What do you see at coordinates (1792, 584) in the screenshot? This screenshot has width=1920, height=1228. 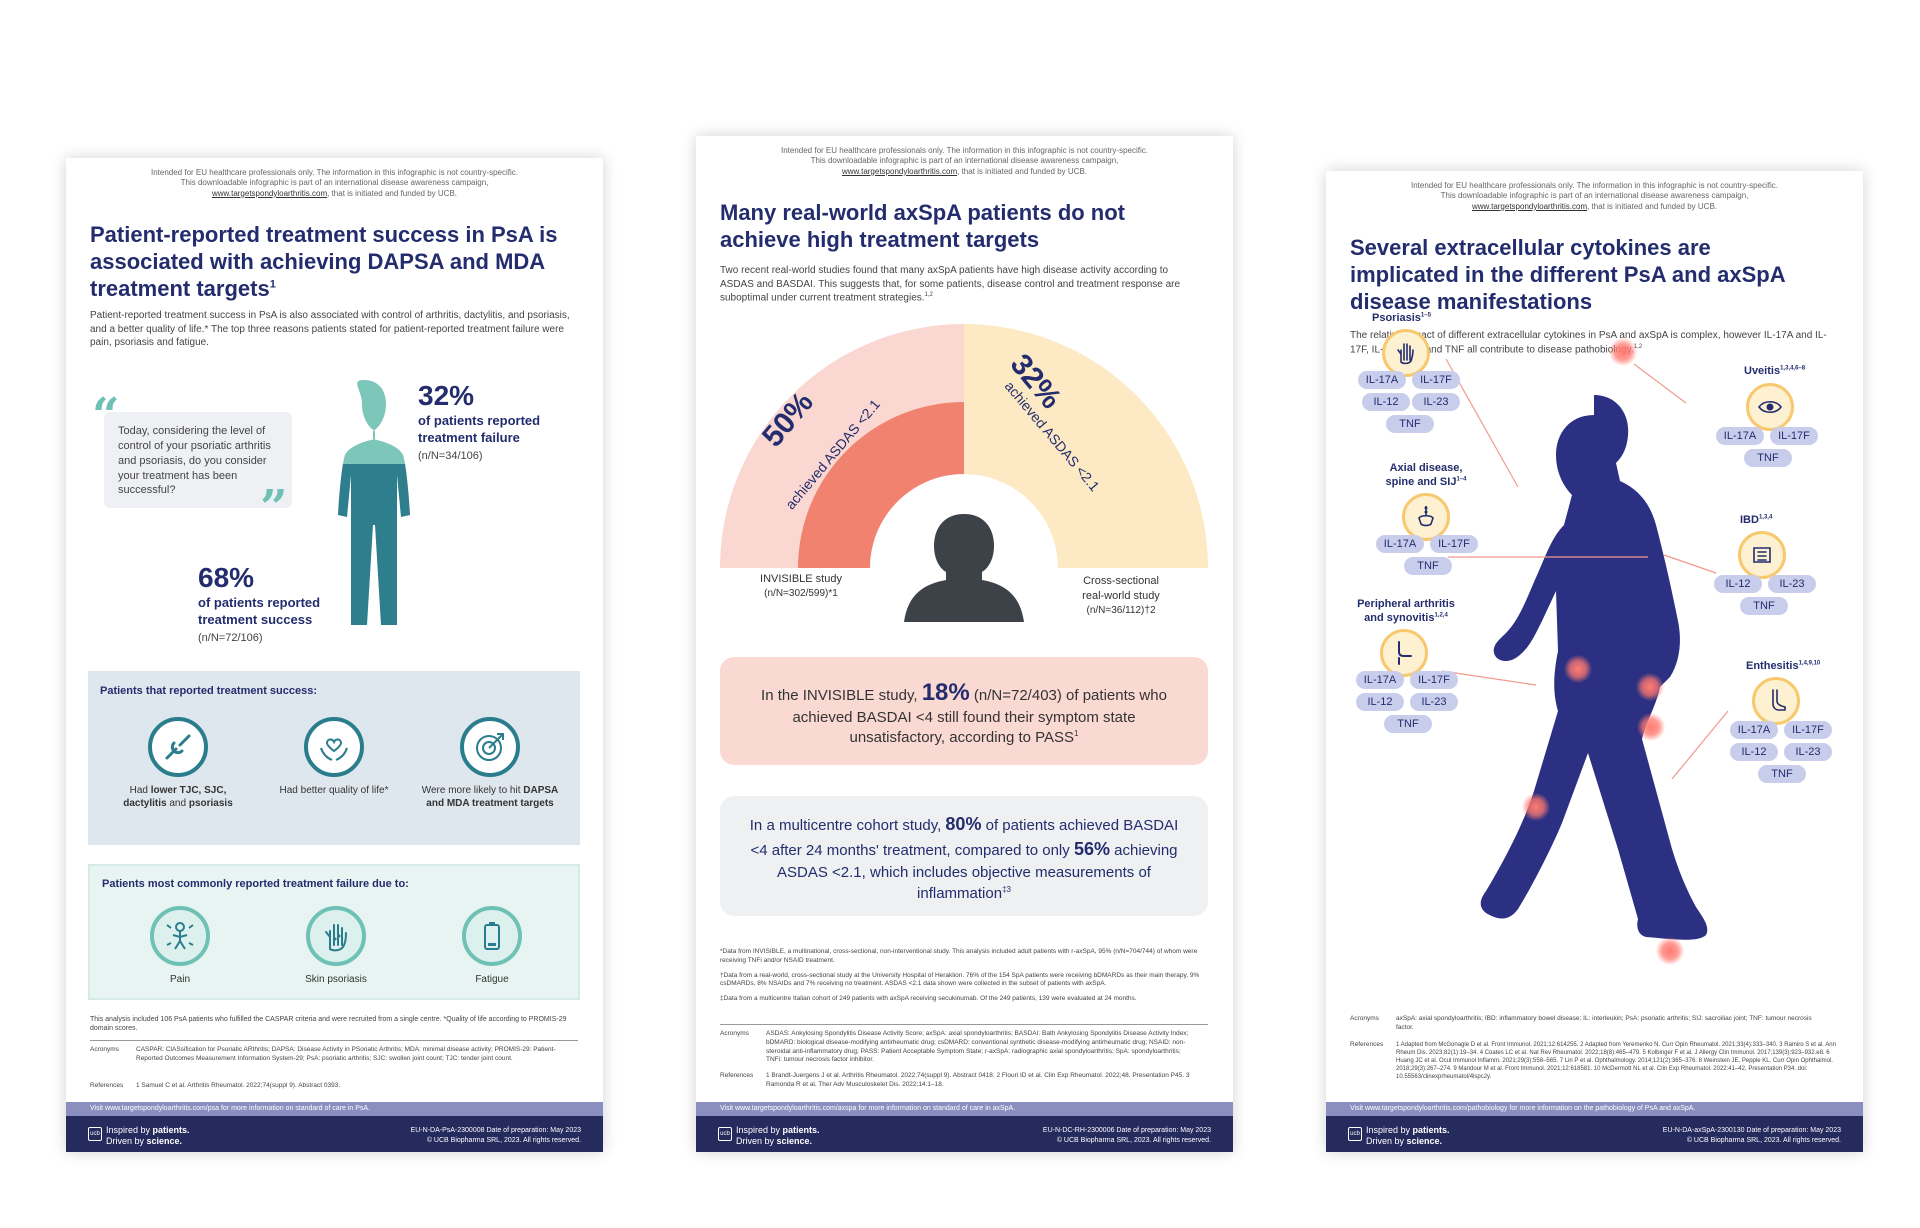 I see `ibd-pill-il23: IL-23` at bounding box center [1792, 584].